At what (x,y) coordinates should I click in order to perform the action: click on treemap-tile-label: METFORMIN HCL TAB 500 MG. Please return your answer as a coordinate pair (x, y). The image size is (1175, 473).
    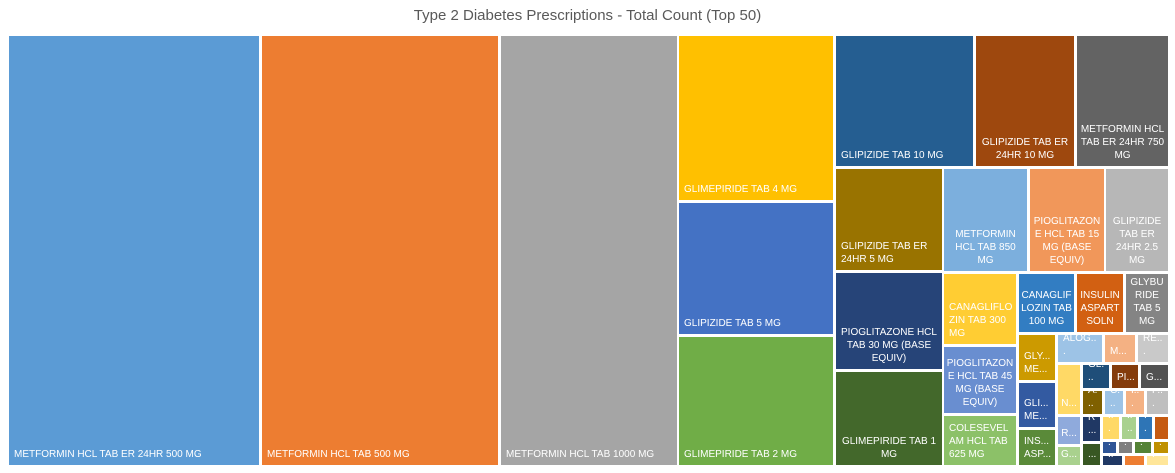
    Looking at the image, I should click on (338, 454).